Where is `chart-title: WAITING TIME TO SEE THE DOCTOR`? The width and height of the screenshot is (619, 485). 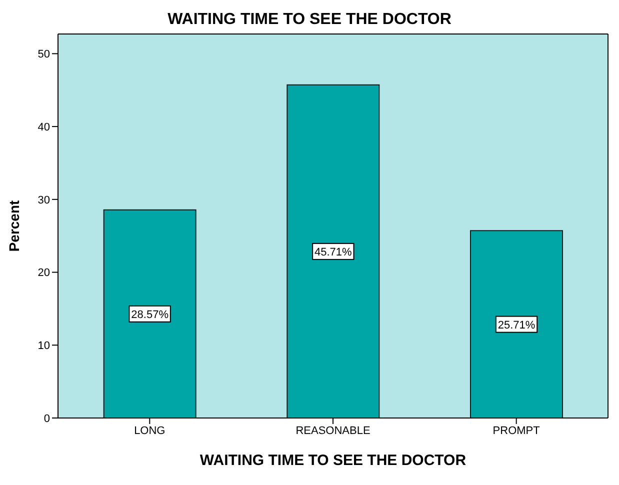
chart-title: WAITING TIME TO SEE THE DOCTOR is located at coordinates (309, 20).